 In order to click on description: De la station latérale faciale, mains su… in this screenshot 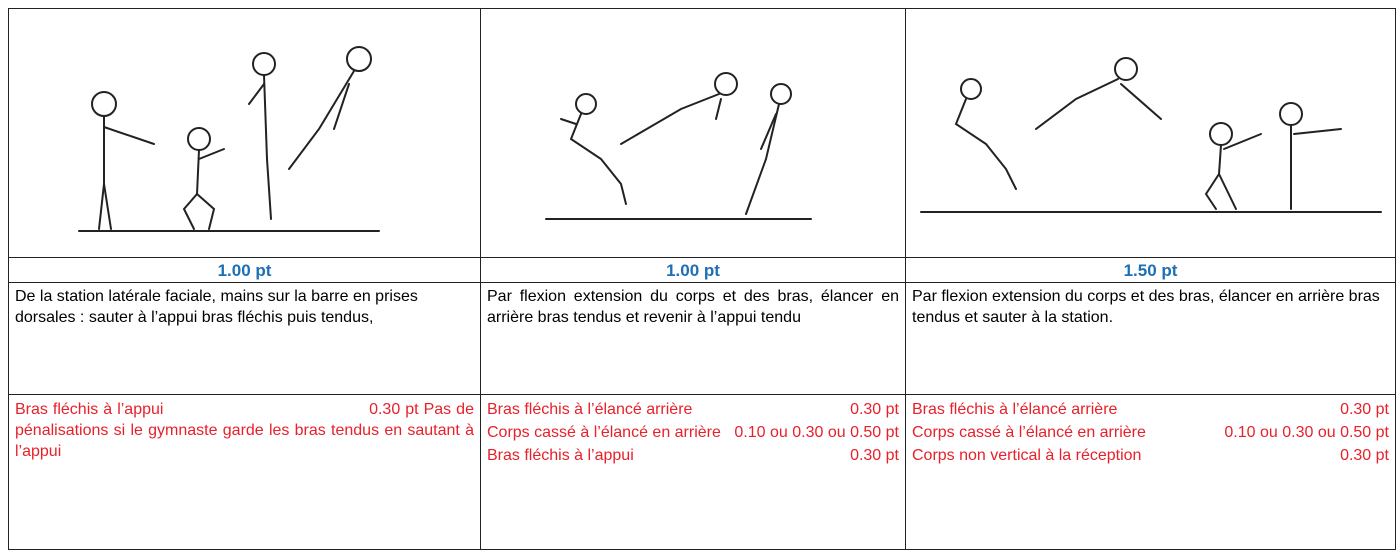, I will do `click(244, 338)`.